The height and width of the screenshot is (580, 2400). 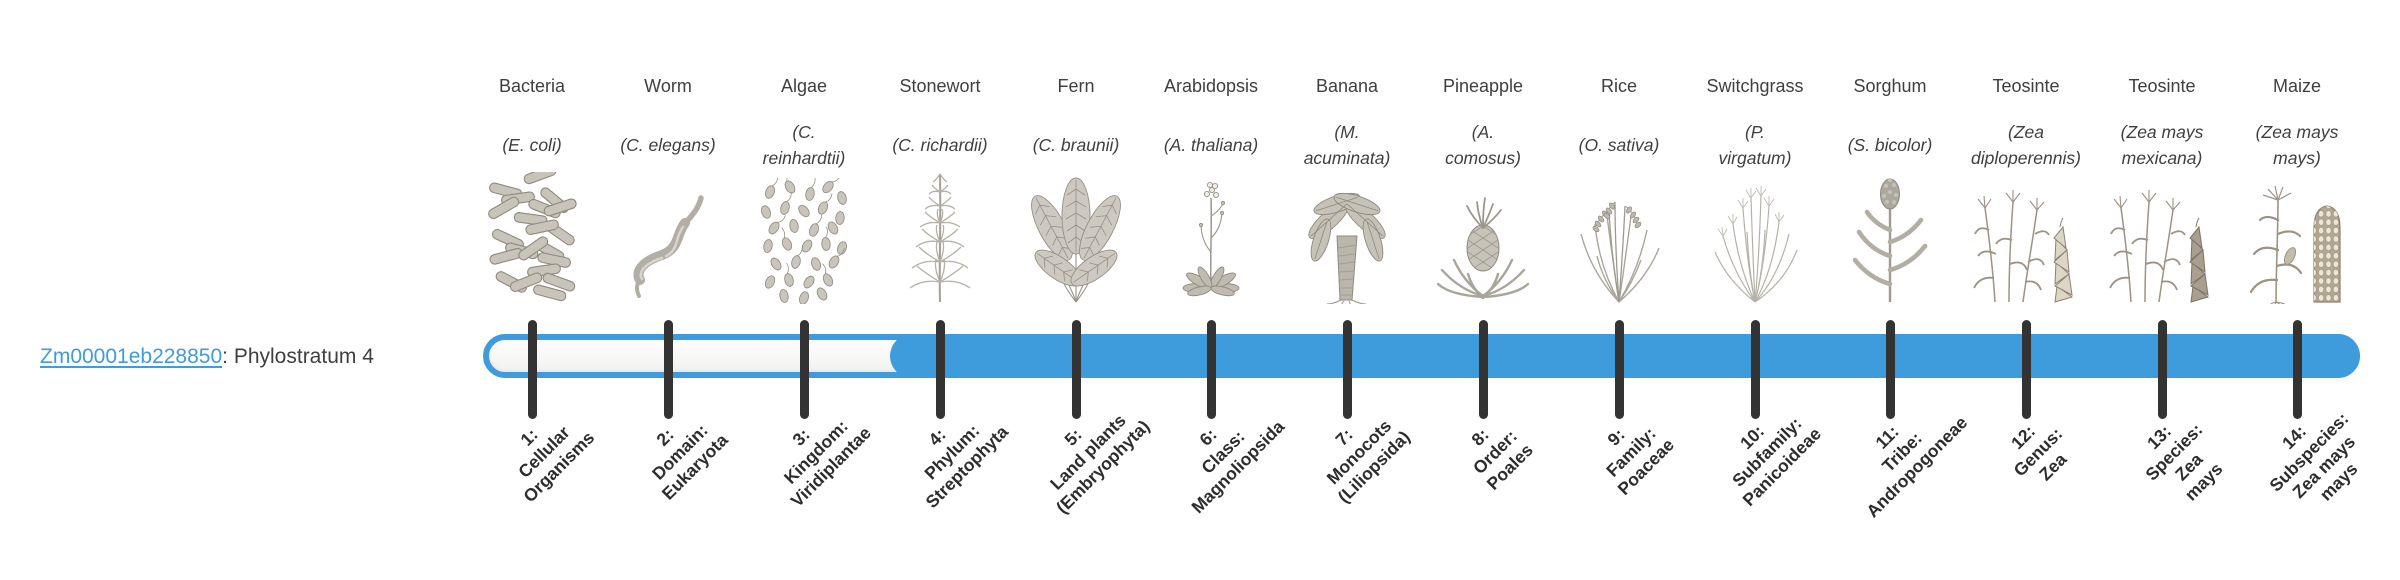 What do you see at coordinates (1755, 86) in the screenshot?
I see `organism-name-label: Switchgrass` at bounding box center [1755, 86].